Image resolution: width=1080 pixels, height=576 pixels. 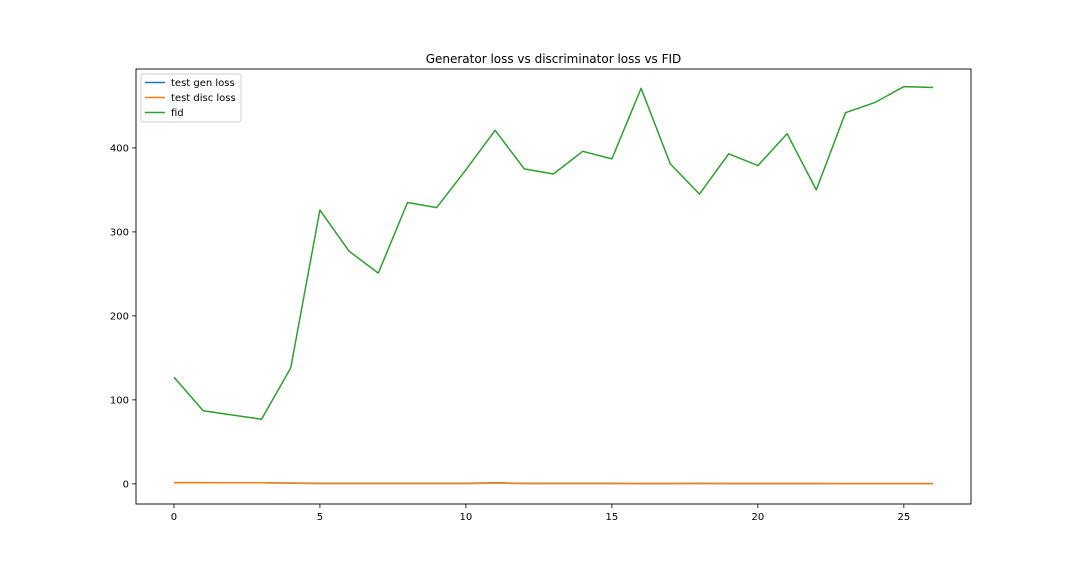 I want to click on x-axis-ticks: 0 5 10 15 20 25, so click(x=540, y=513).